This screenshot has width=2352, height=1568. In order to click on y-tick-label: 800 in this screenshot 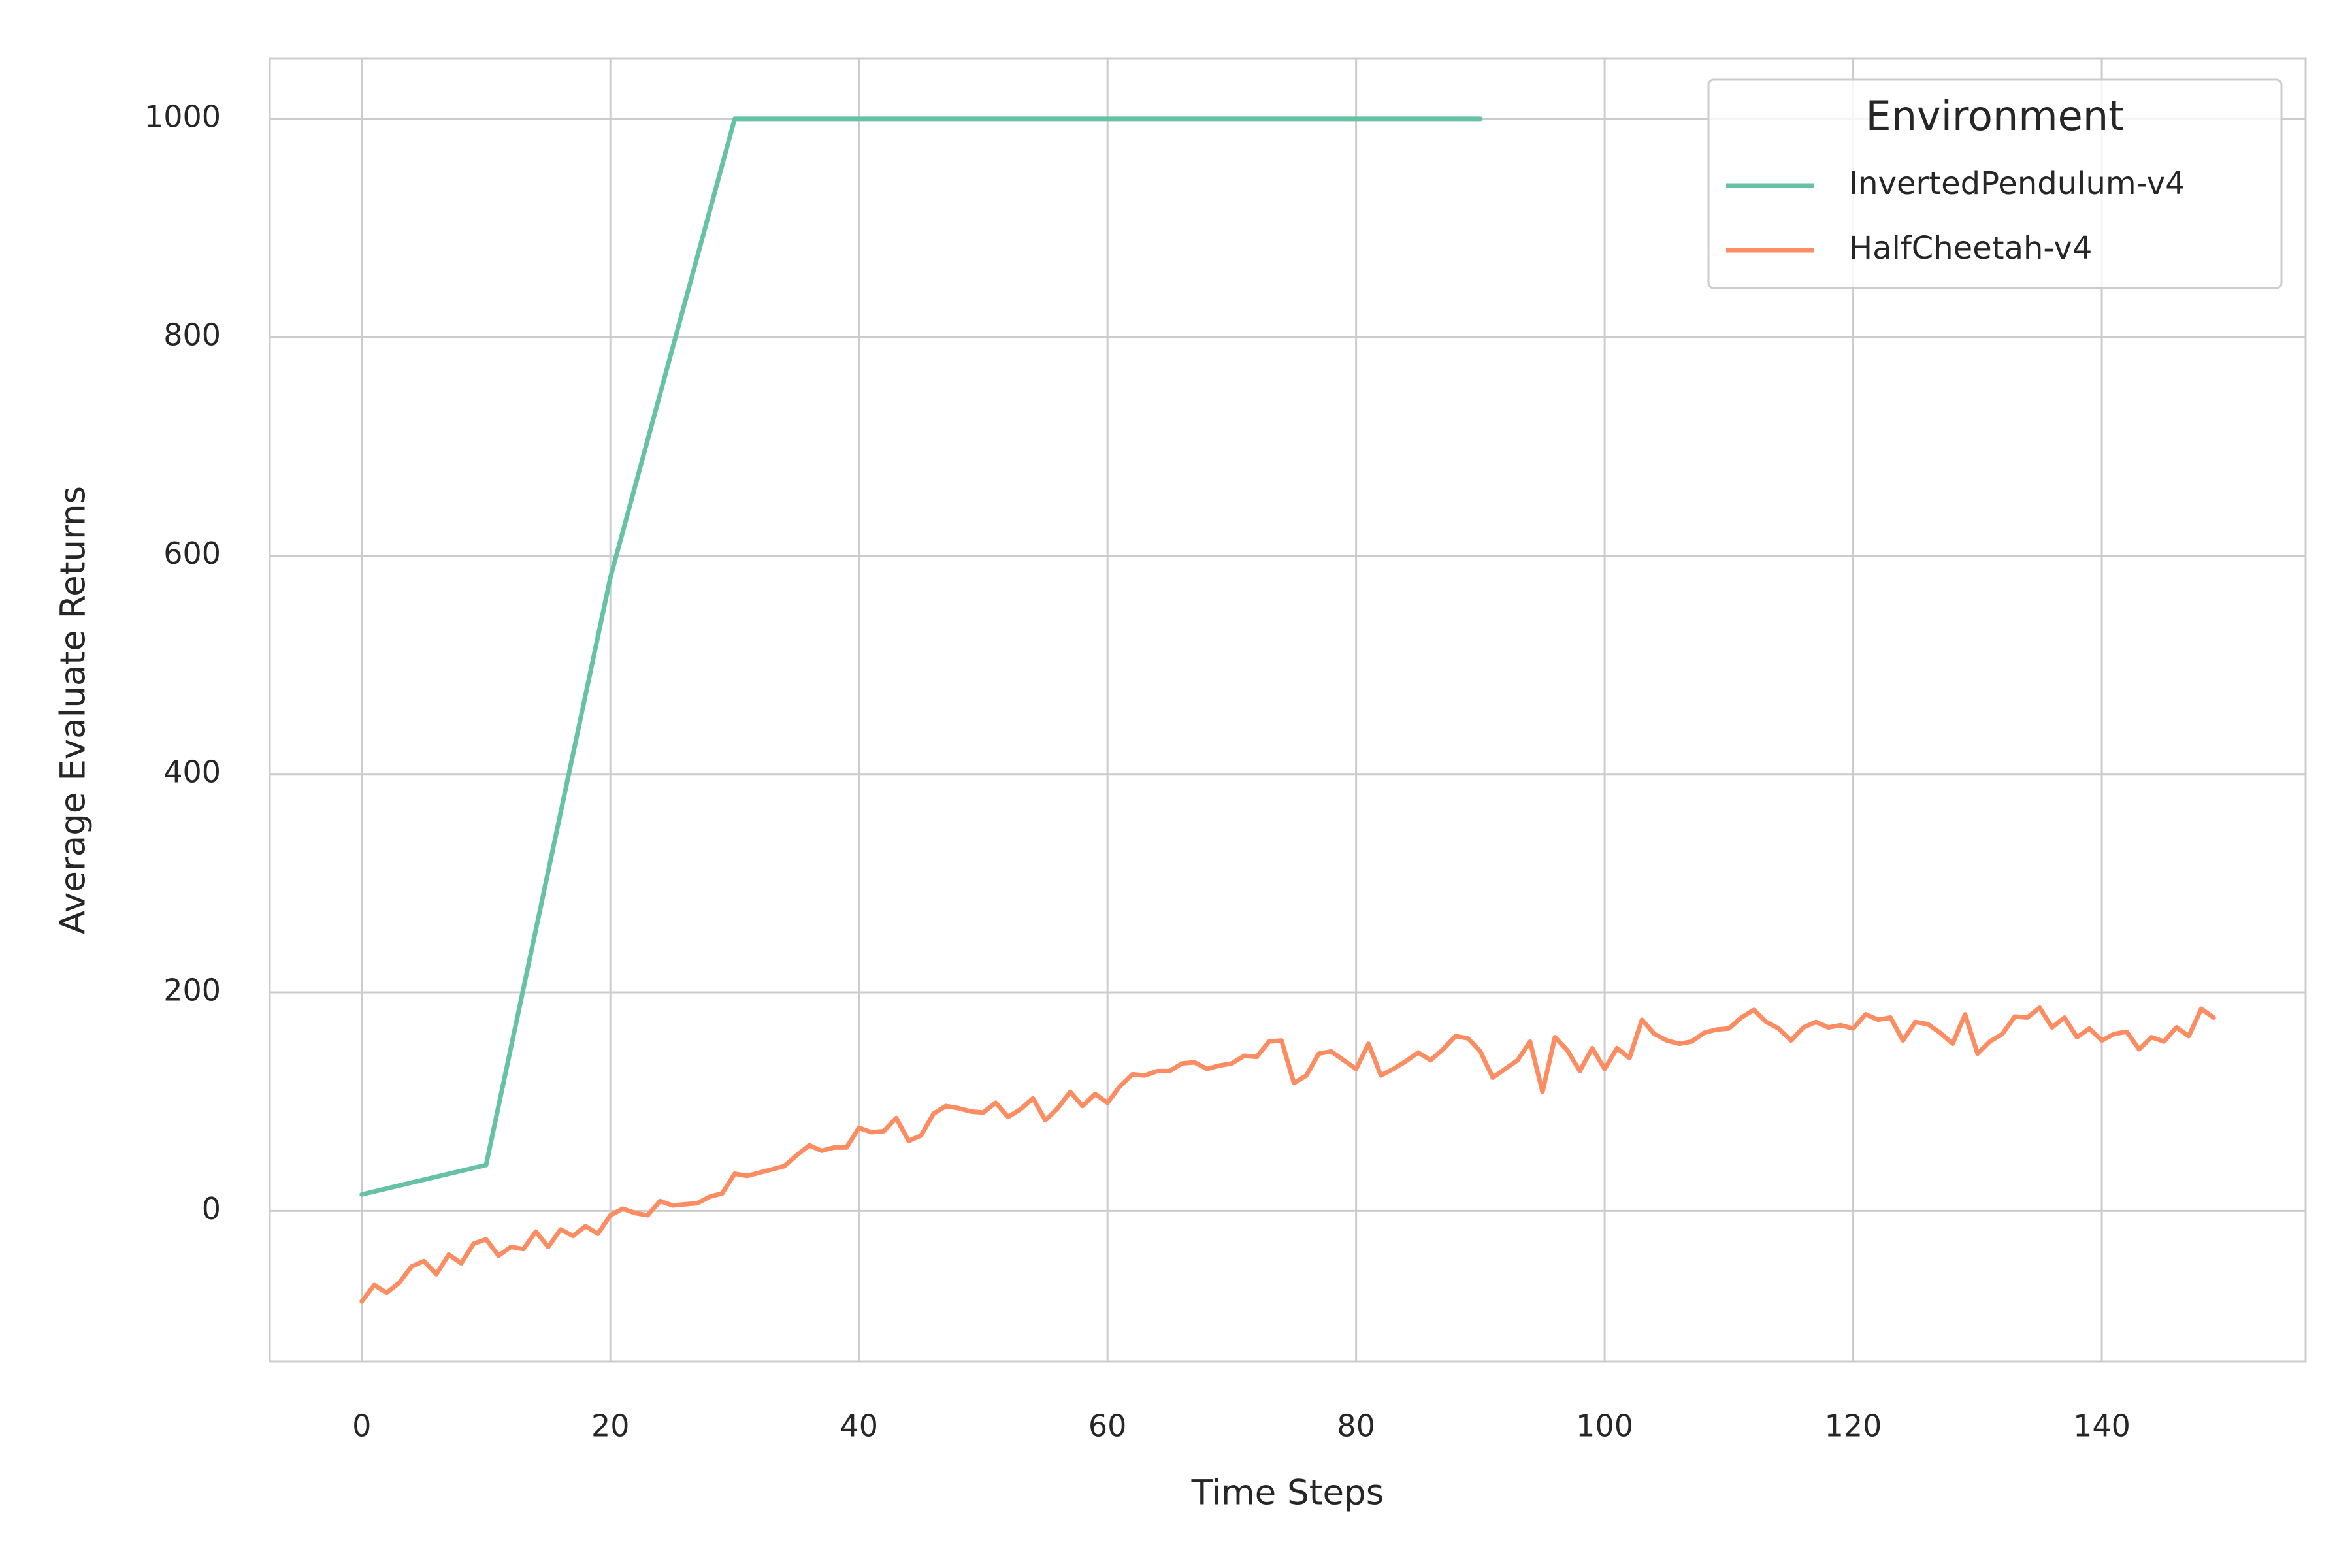, I will do `click(192, 335)`.